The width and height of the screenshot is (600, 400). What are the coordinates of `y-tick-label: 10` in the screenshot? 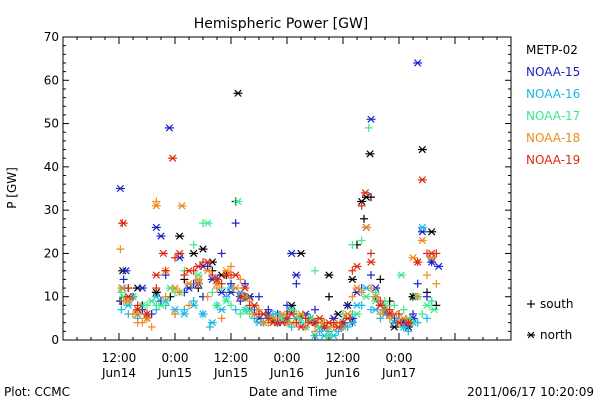 It's located at (51, 297).